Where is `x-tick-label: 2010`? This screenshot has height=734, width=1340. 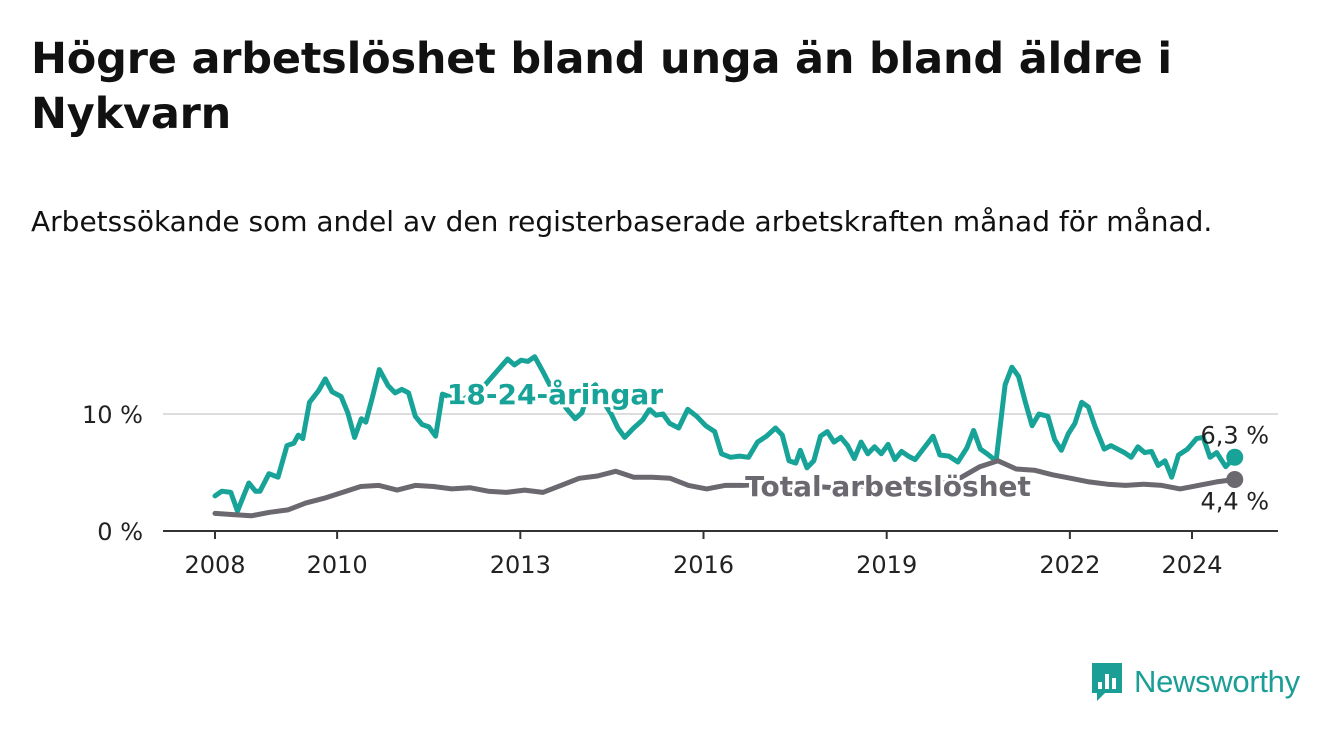
x-tick-label: 2010 is located at coordinates (337, 565).